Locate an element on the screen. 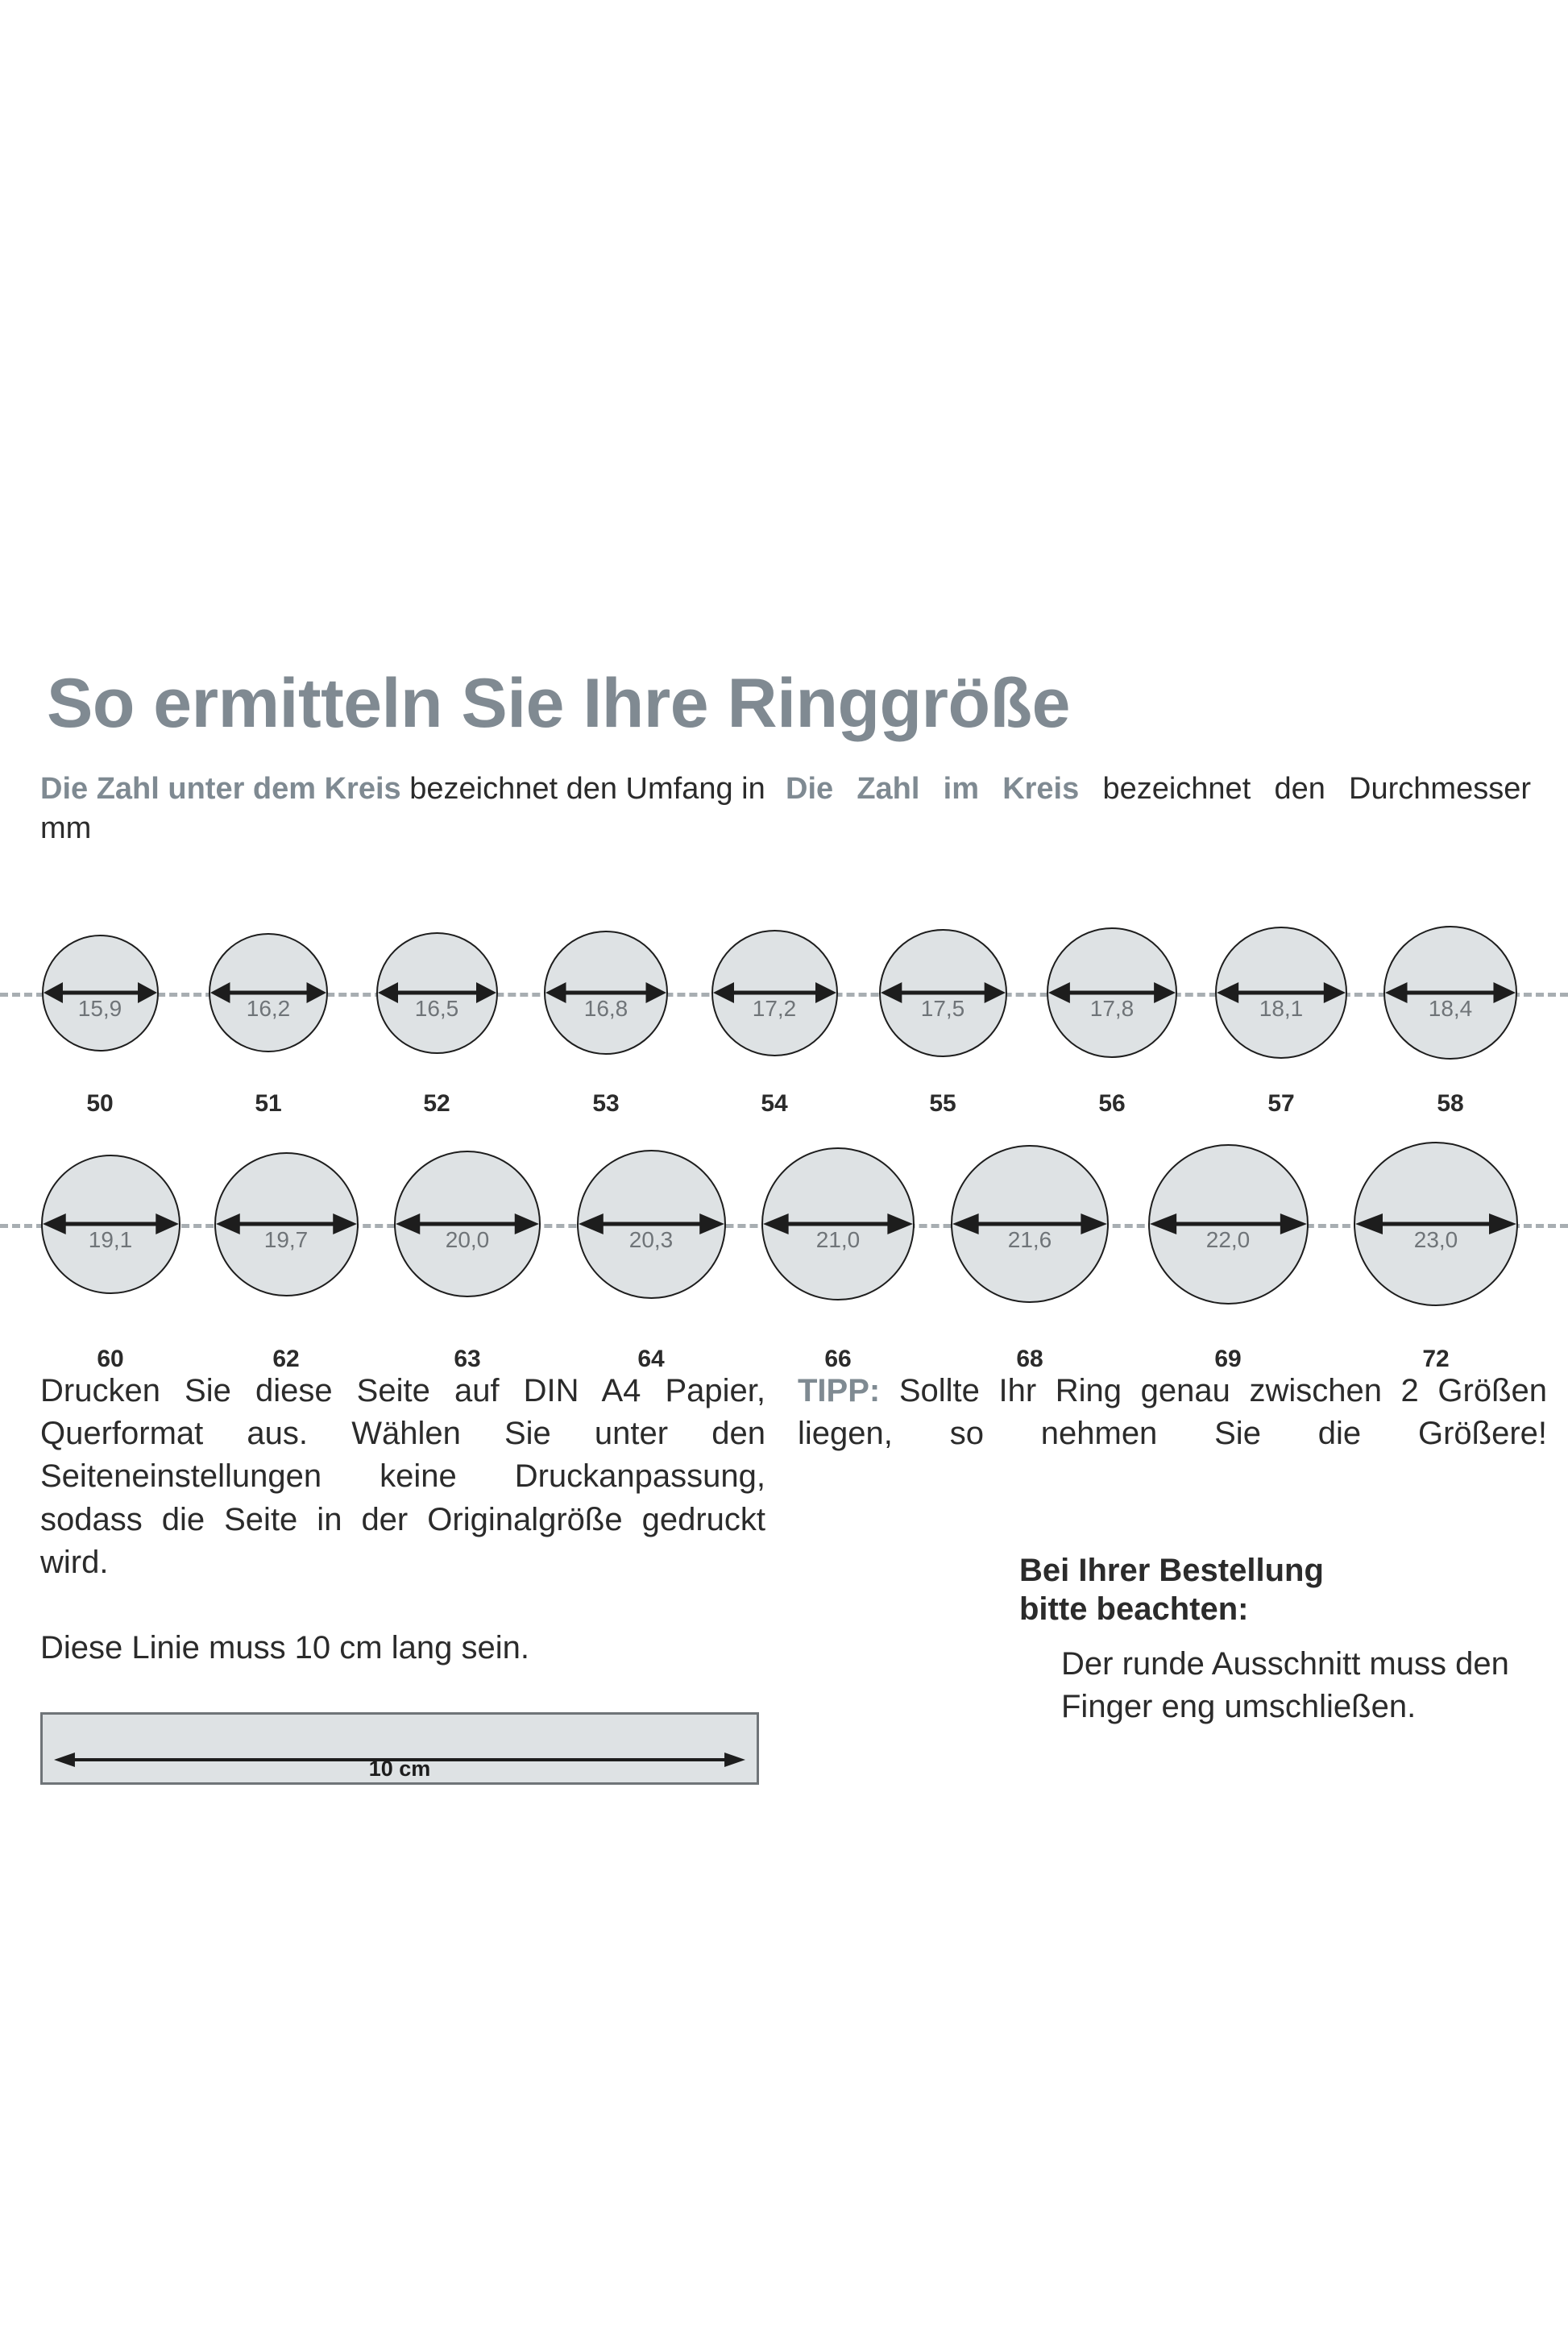  ring-circle: 15,9 is located at coordinates (100, 993).